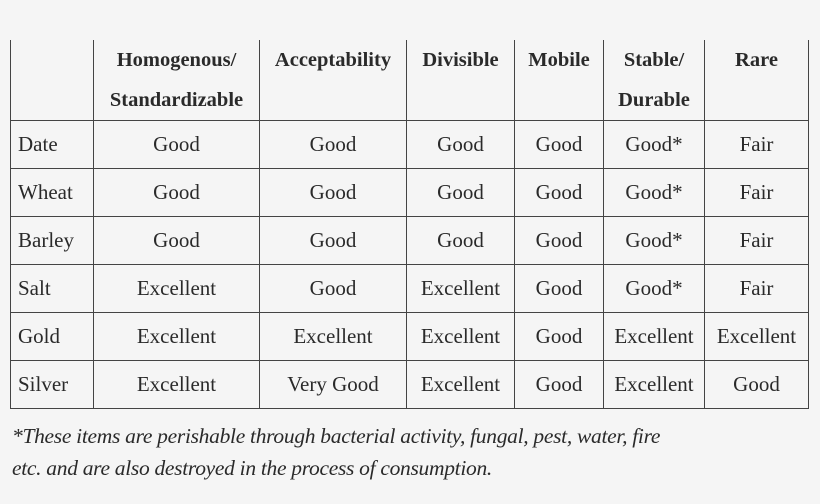 This screenshot has width=820, height=504. Describe the element at coordinates (52, 144) in the screenshot. I see `row-label: Date` at that location.